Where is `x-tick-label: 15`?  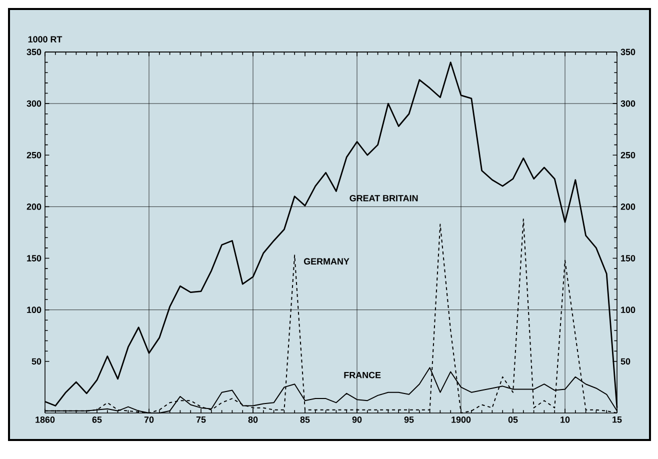
x-tick-label: 15 is located at coordinates (617, 419).